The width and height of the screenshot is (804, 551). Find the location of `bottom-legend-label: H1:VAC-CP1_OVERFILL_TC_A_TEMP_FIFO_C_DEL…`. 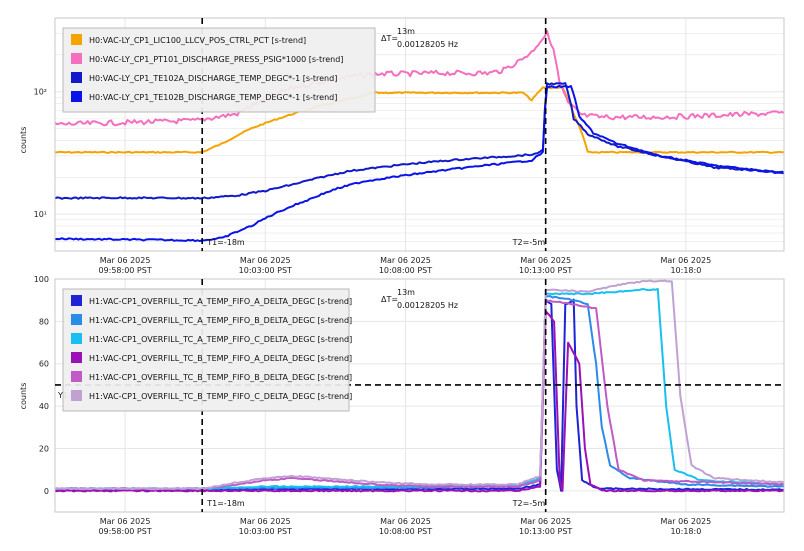

bottom-legend-label: H1:VAC-CP1_OVERFILL_TC_A_TEMP_FIFO_C_DEL… is located at coordinates (220, 339).